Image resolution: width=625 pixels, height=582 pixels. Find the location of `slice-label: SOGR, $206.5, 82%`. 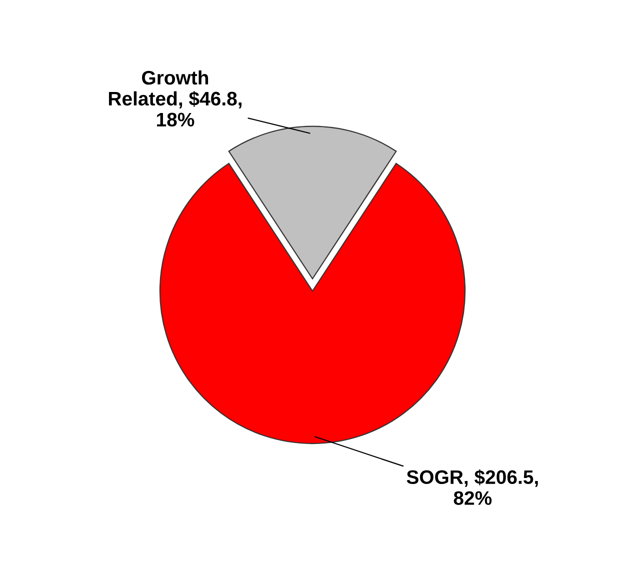

slice-label: SOGR, $206.5, 82% is located at coordinates (472, 487).